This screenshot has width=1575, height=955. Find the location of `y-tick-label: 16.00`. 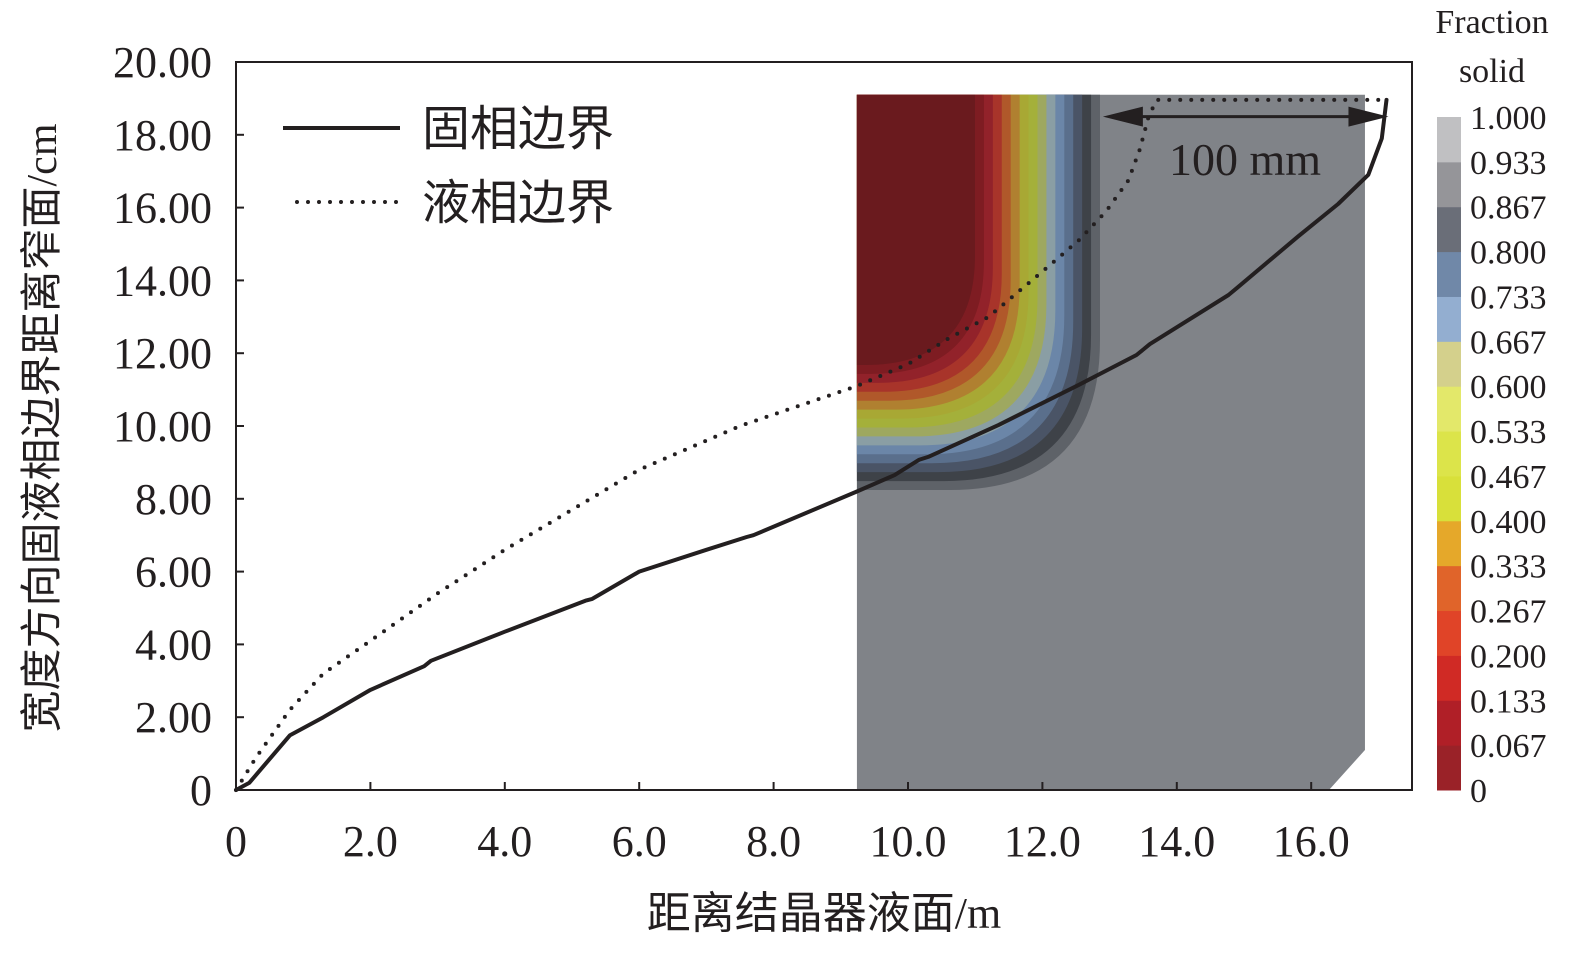

y-tick-label: 16.00 is located at coordinates (162, 208).